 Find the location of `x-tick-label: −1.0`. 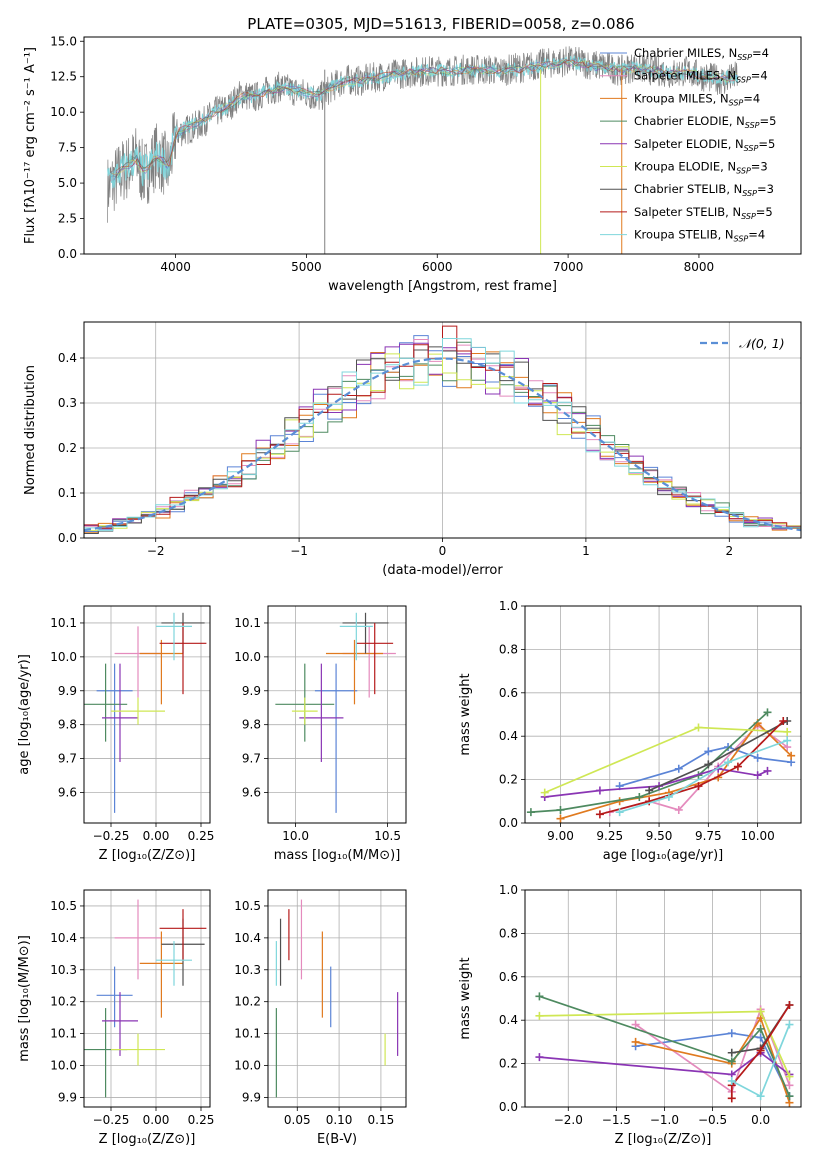

x-tick-label: −1.0 is located at coordinates (664, 1120).